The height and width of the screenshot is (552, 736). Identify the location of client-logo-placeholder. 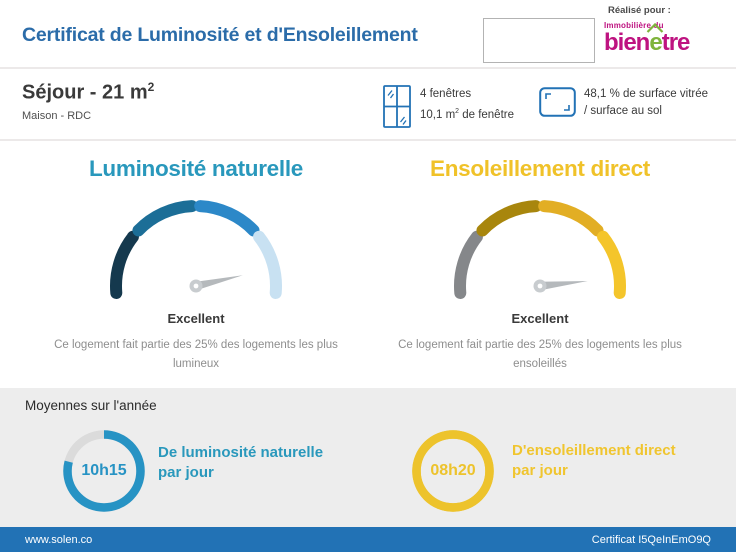
(539, 40).